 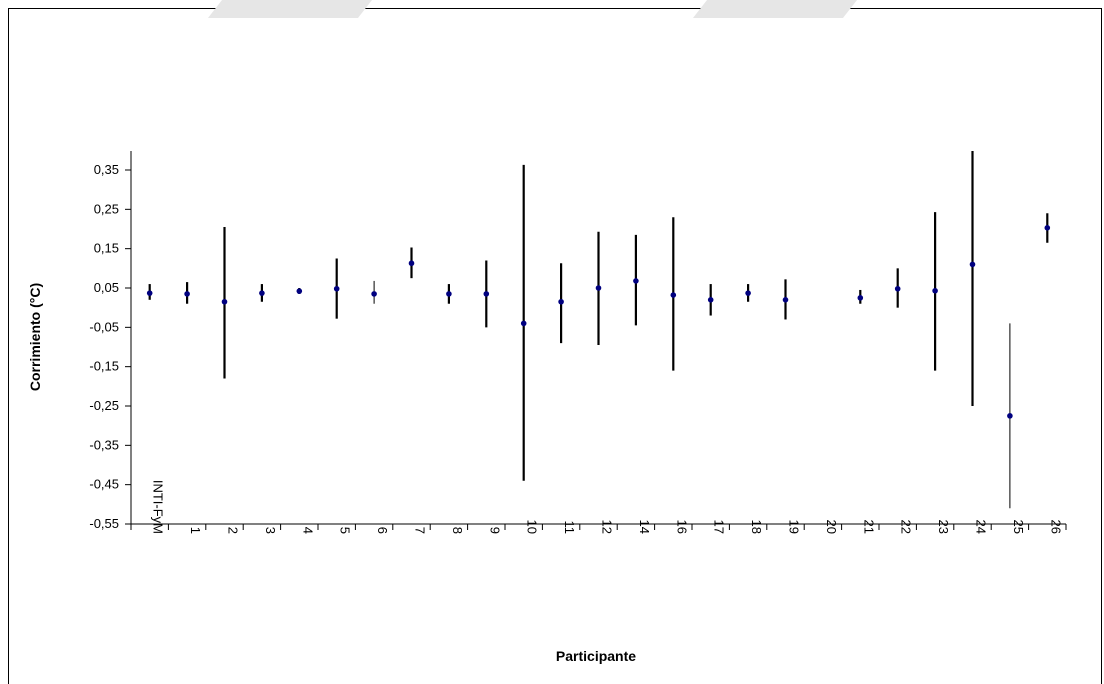 What do you see at coordinates (596, 656) in the screenshot?
I see `x-axis-title: Participante` at bounding box center [596, 656].